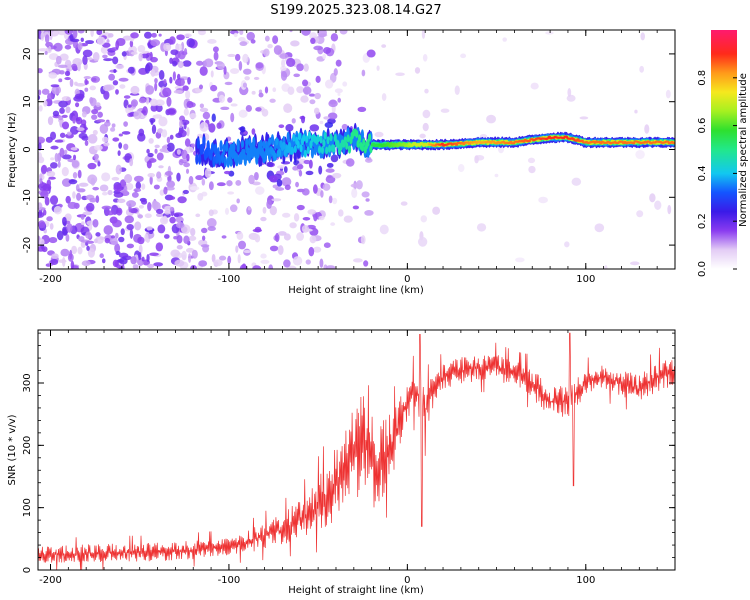 The height and width of the screenshot is (600, 750). What do you see at coordinates (27, 507) in the screenshot?
I see `y-tick-label: 100` at bounding box center [27, 507].